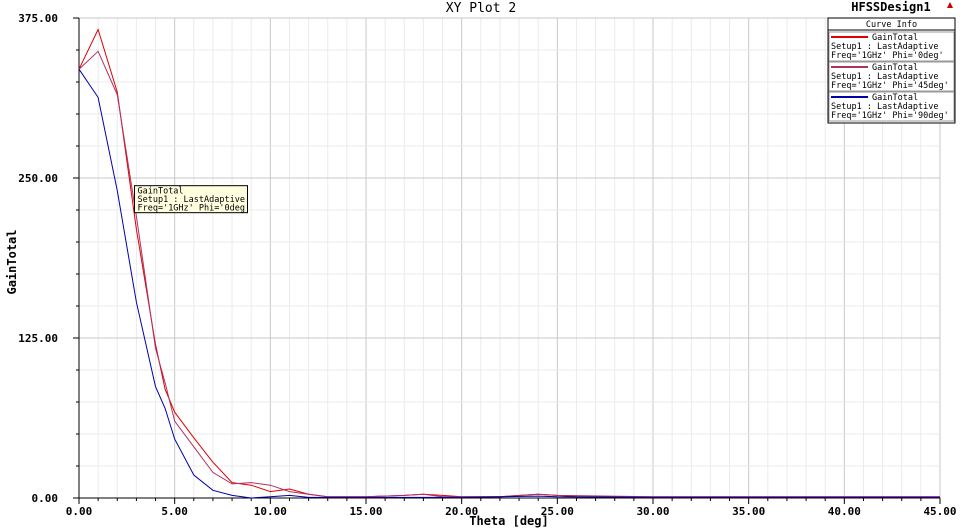 Image resolution: width=962 pixels, height=531 pixels. Describe the element at coordinates (890, 86) in the screenshot. I see `legend-entry-line: Freq='1GHz' Phi='45deg'` at that location.